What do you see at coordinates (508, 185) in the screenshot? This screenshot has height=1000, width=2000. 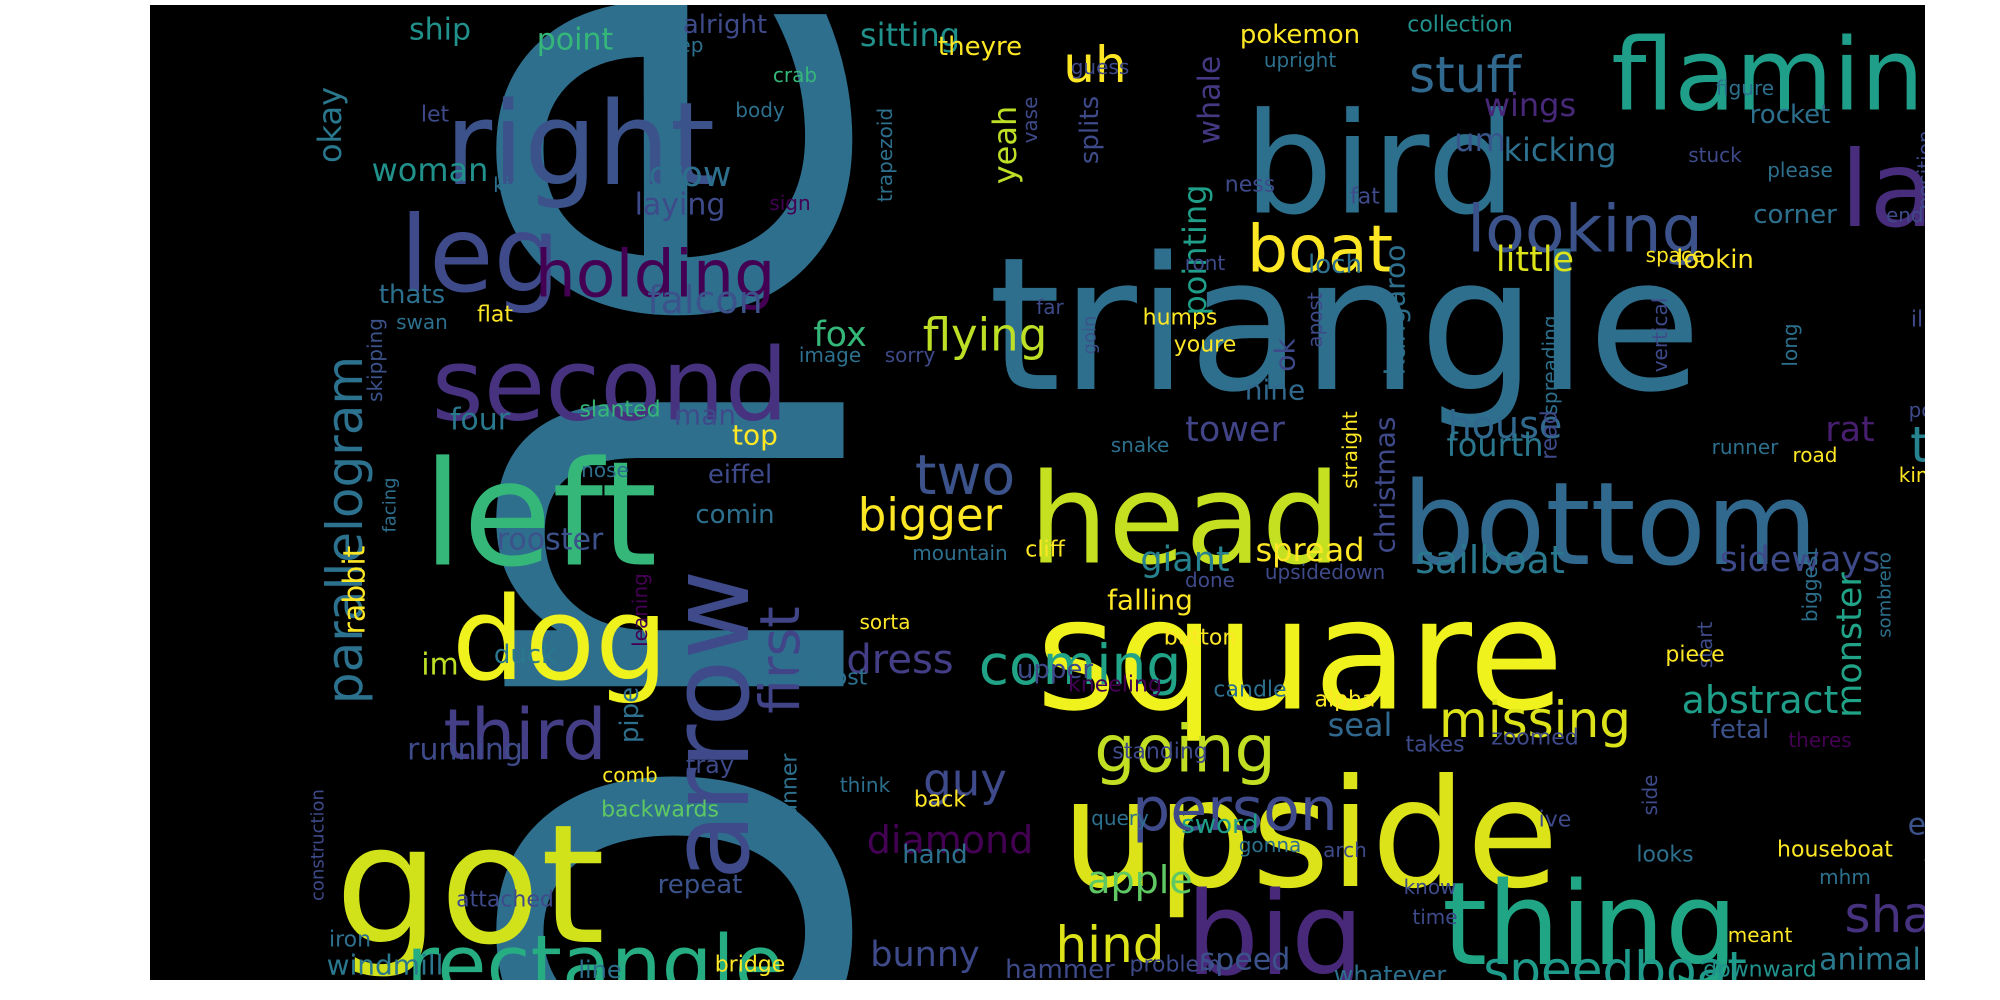 I see `word-kid: kid` at bounding box center [508, 185].